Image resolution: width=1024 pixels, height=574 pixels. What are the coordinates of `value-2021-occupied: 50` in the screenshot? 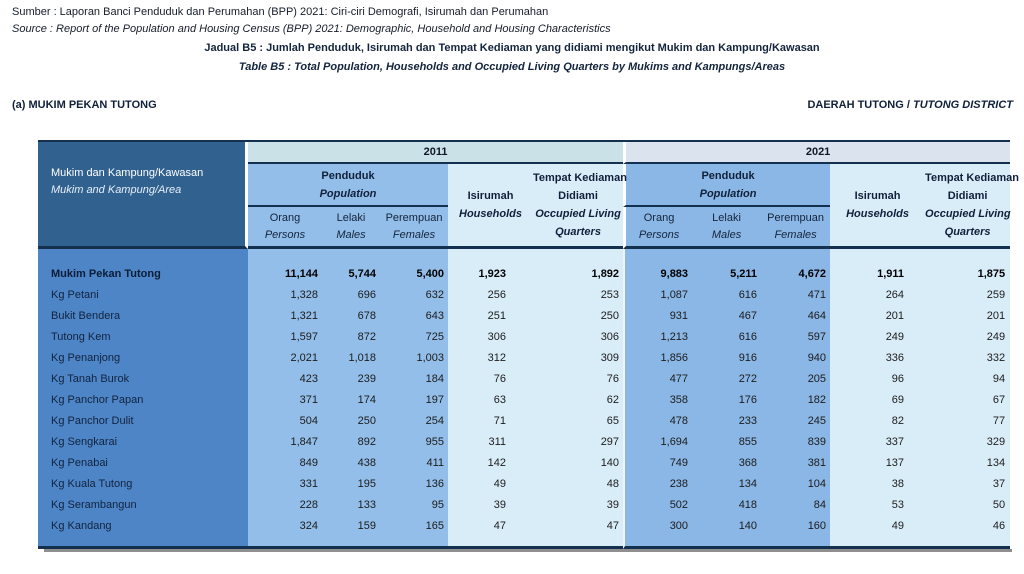 It's located at (968, 504).